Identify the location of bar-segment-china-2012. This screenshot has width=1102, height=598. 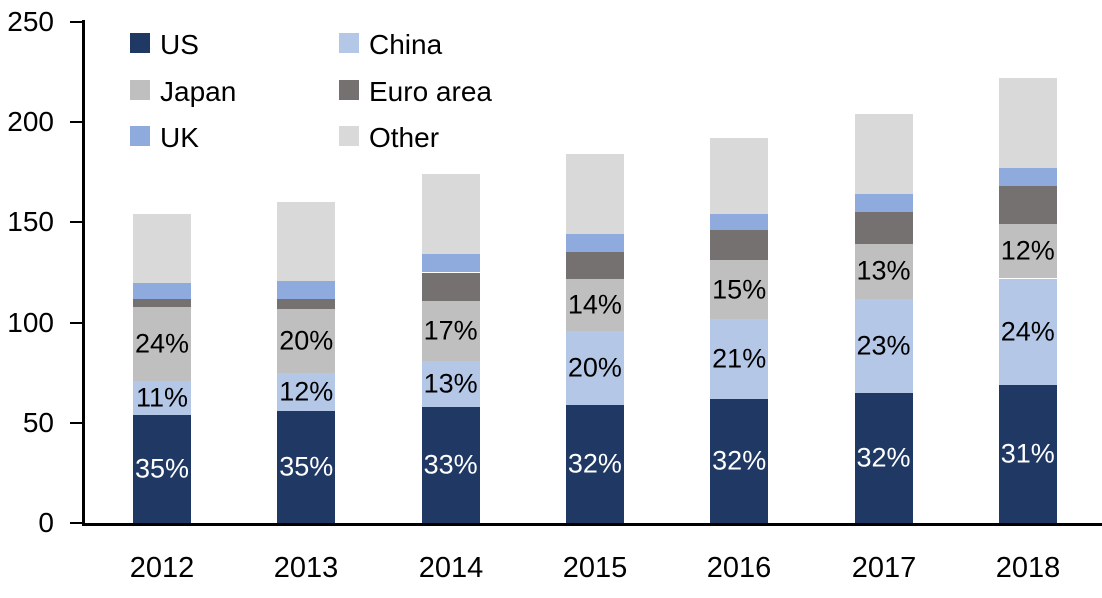
(162, 397).